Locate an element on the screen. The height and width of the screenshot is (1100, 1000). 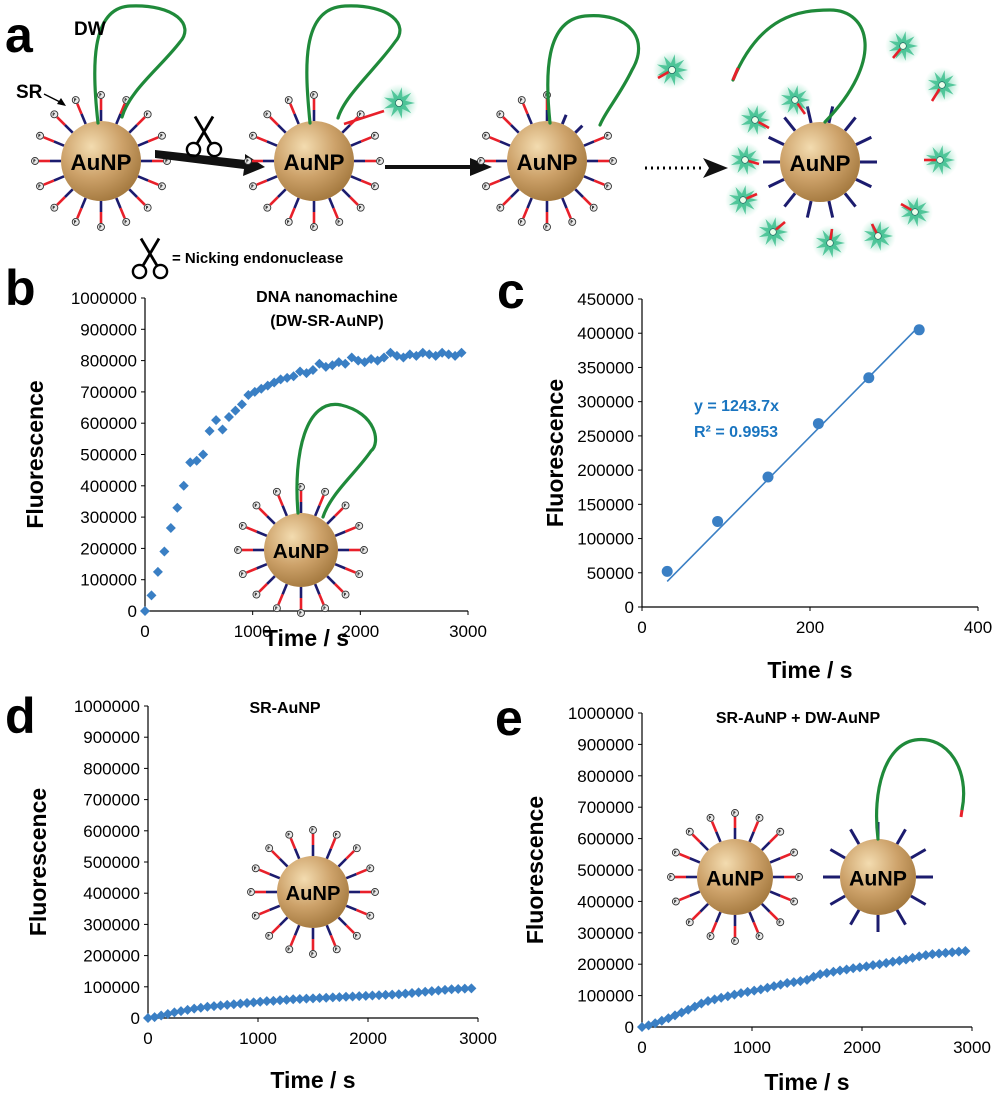
panel-letter-a: a is located at coordinates (19, 35).